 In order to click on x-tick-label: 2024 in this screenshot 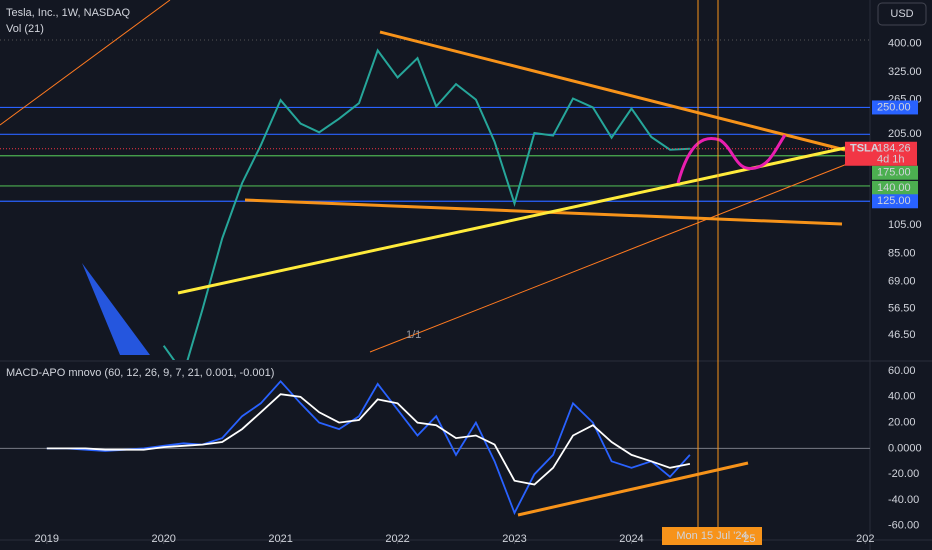, I will do `click(631, 539)`.